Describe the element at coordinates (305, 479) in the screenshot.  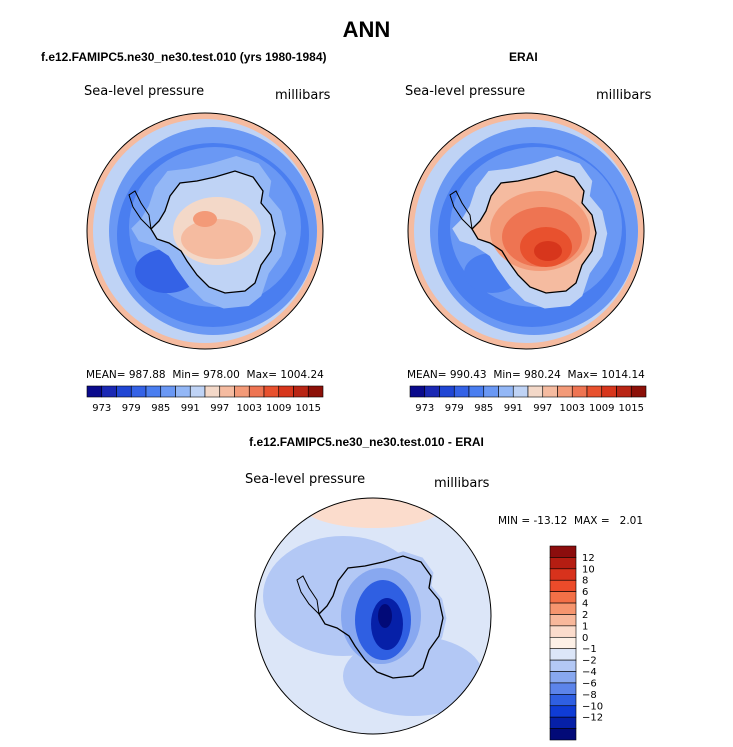
I see `panel-diff-variable: Sea-level pressure` at that location.